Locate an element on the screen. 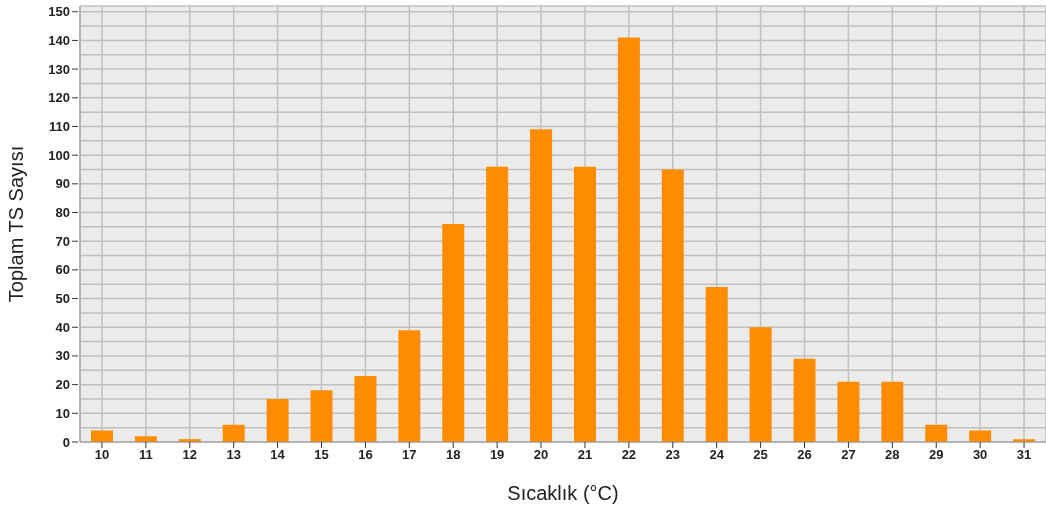 The width and height of the screenshot is (1046, 522). y-tick-label: 80 is located at coordinates (62, 213).